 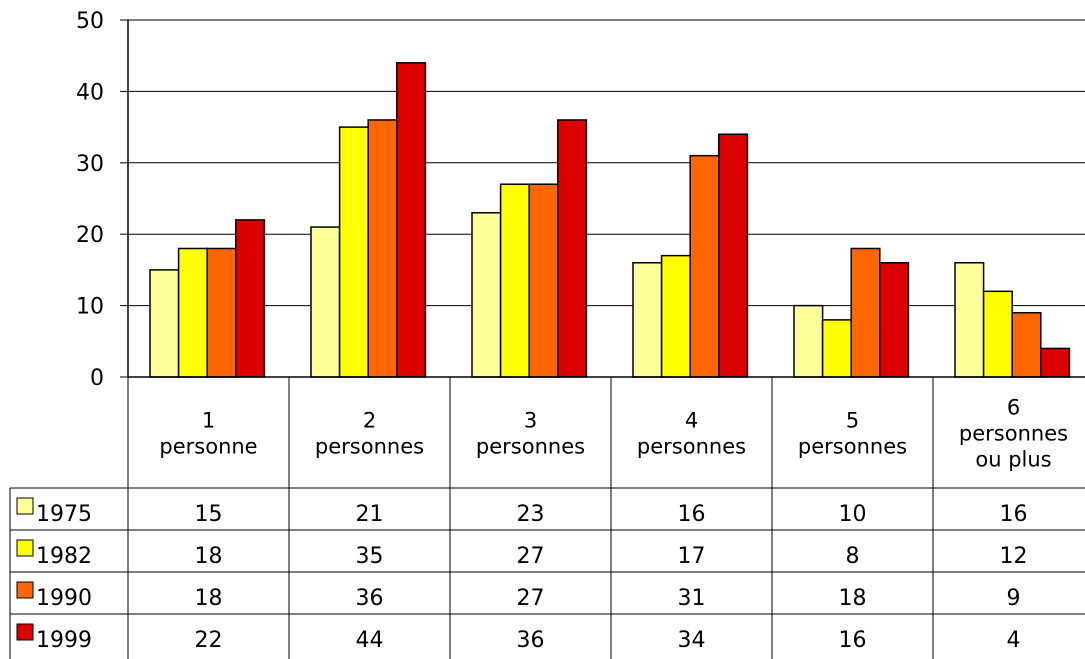 I want to click on series-label: 1982, so click(x=64, y=556).